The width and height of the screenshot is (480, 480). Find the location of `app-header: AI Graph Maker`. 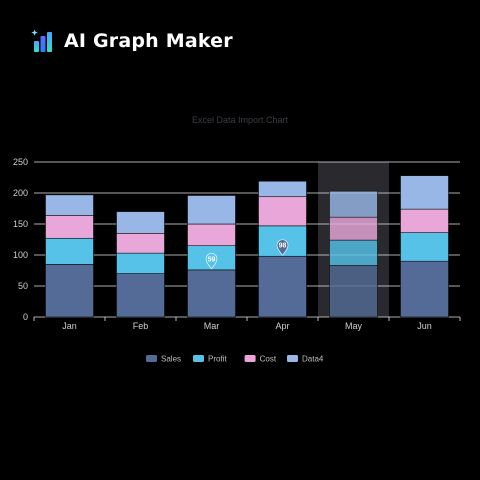

app-header: AI Graph Maker is located at coordinates (131, 41).